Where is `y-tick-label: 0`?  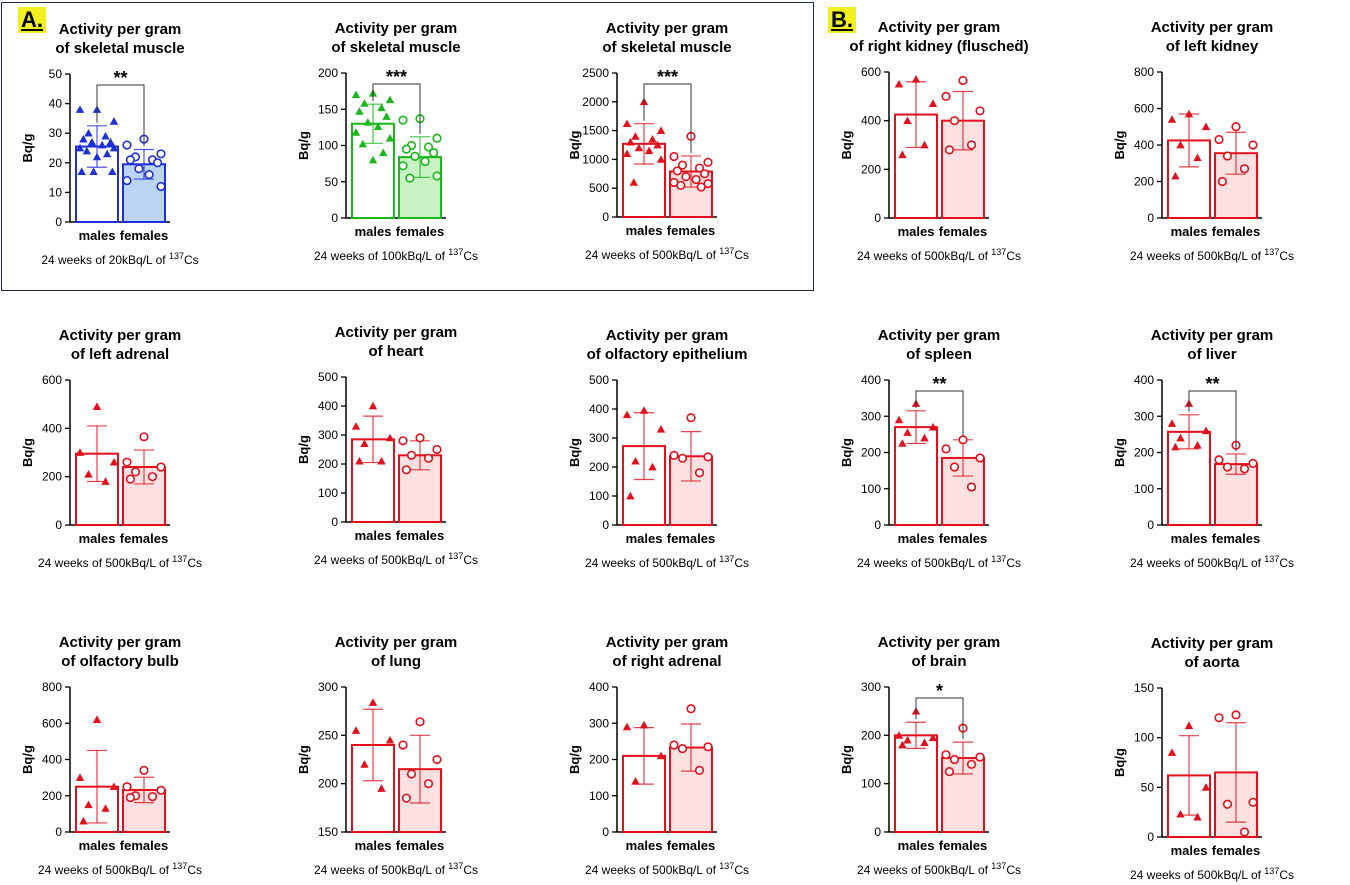 y-tick-label: 0 is located at coordinates (877, 218).